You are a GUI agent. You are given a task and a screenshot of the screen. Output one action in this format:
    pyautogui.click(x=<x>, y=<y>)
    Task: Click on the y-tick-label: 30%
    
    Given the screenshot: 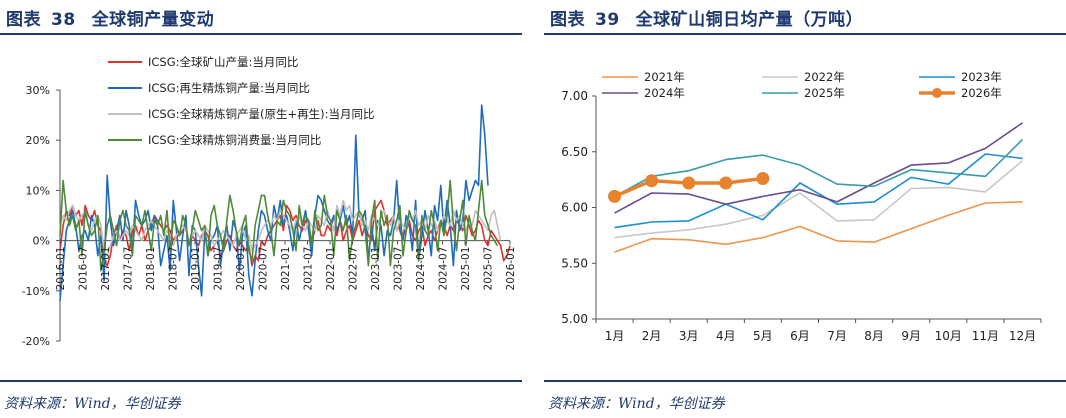 What is the action you would take?
    pyautogui.click(x=38, y=90)
    